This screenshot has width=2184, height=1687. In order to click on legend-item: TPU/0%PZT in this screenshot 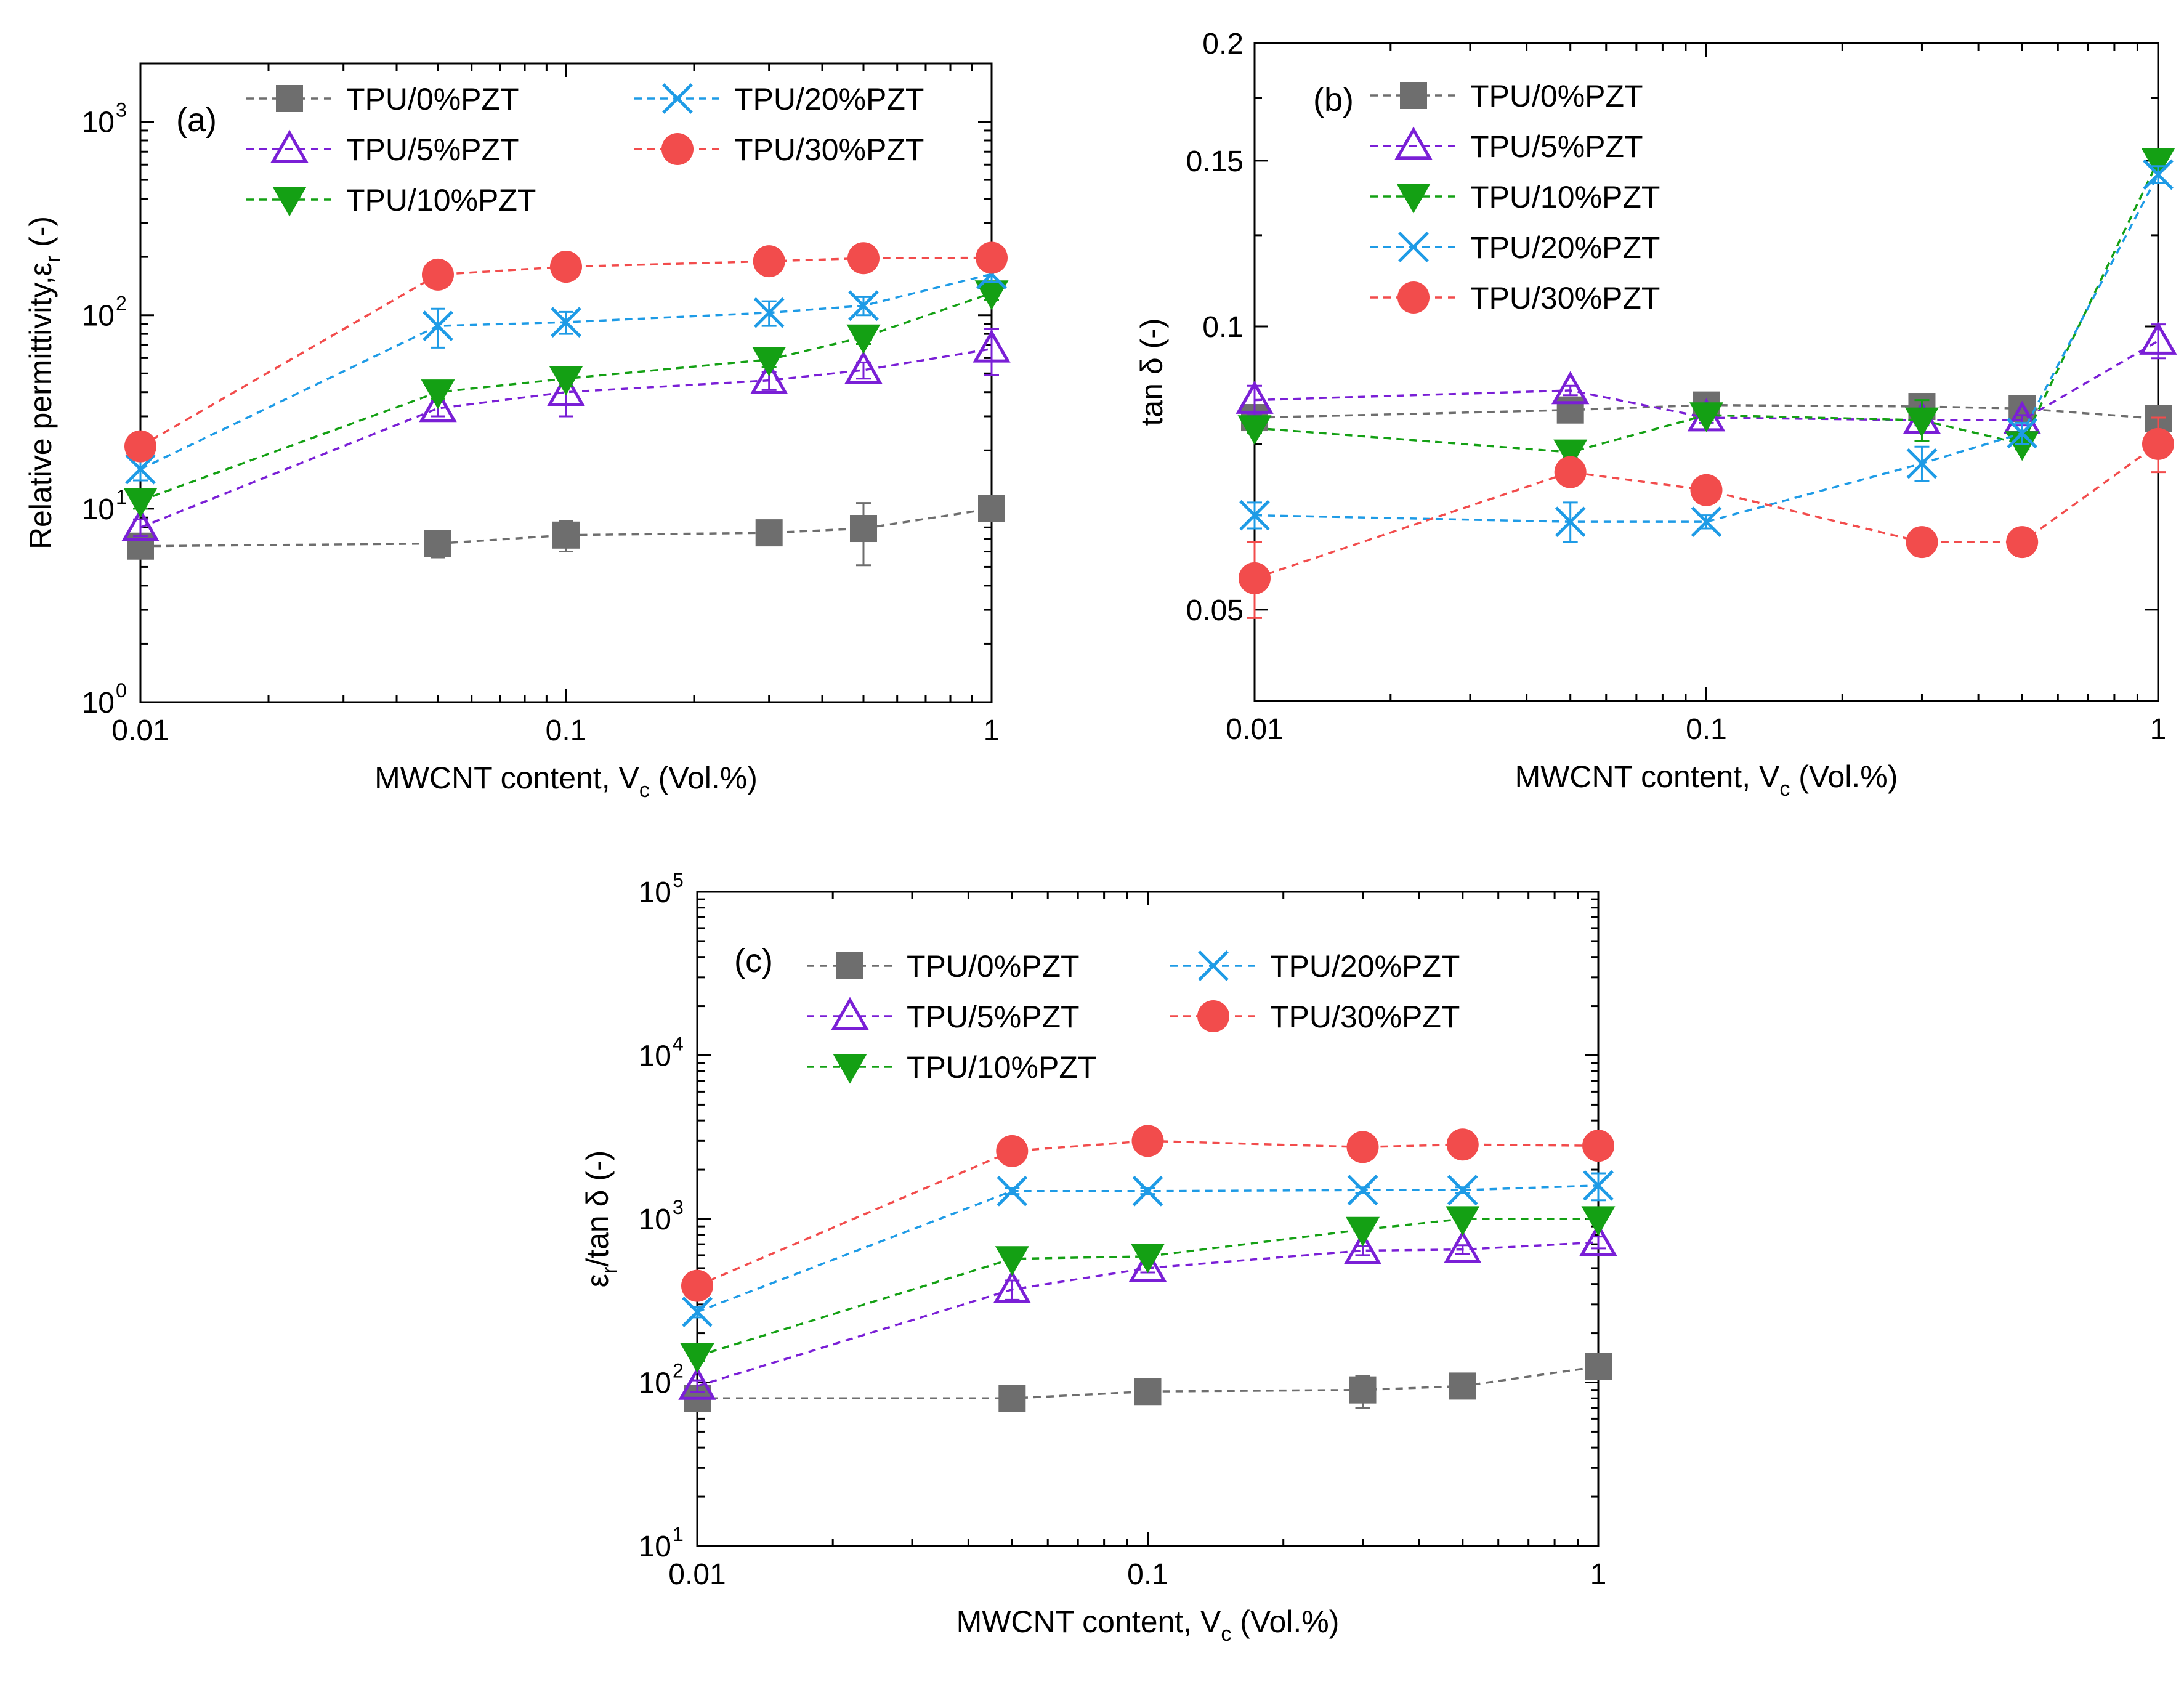, I will do `click(1507, 96)`.